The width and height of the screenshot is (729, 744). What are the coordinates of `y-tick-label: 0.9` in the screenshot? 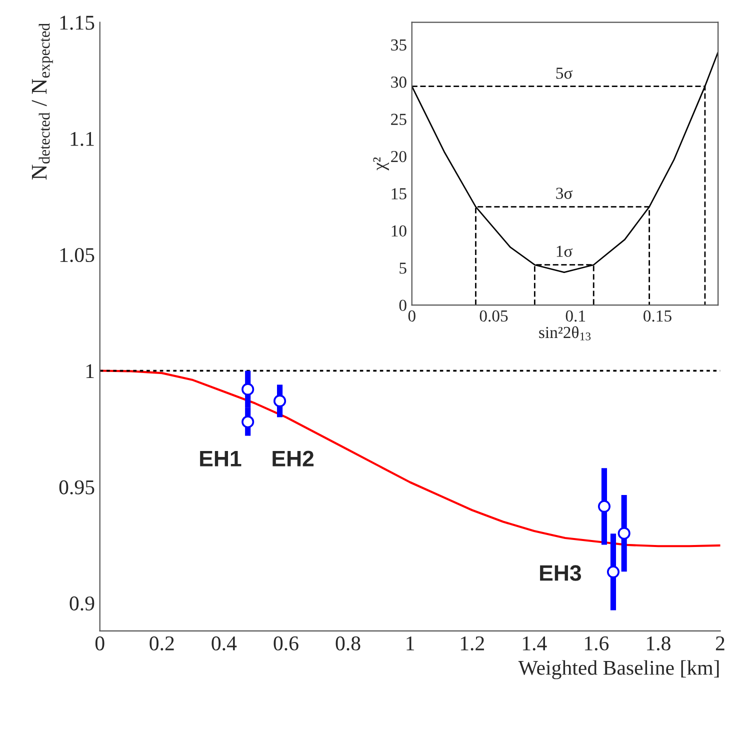 It's located at (82, 603).